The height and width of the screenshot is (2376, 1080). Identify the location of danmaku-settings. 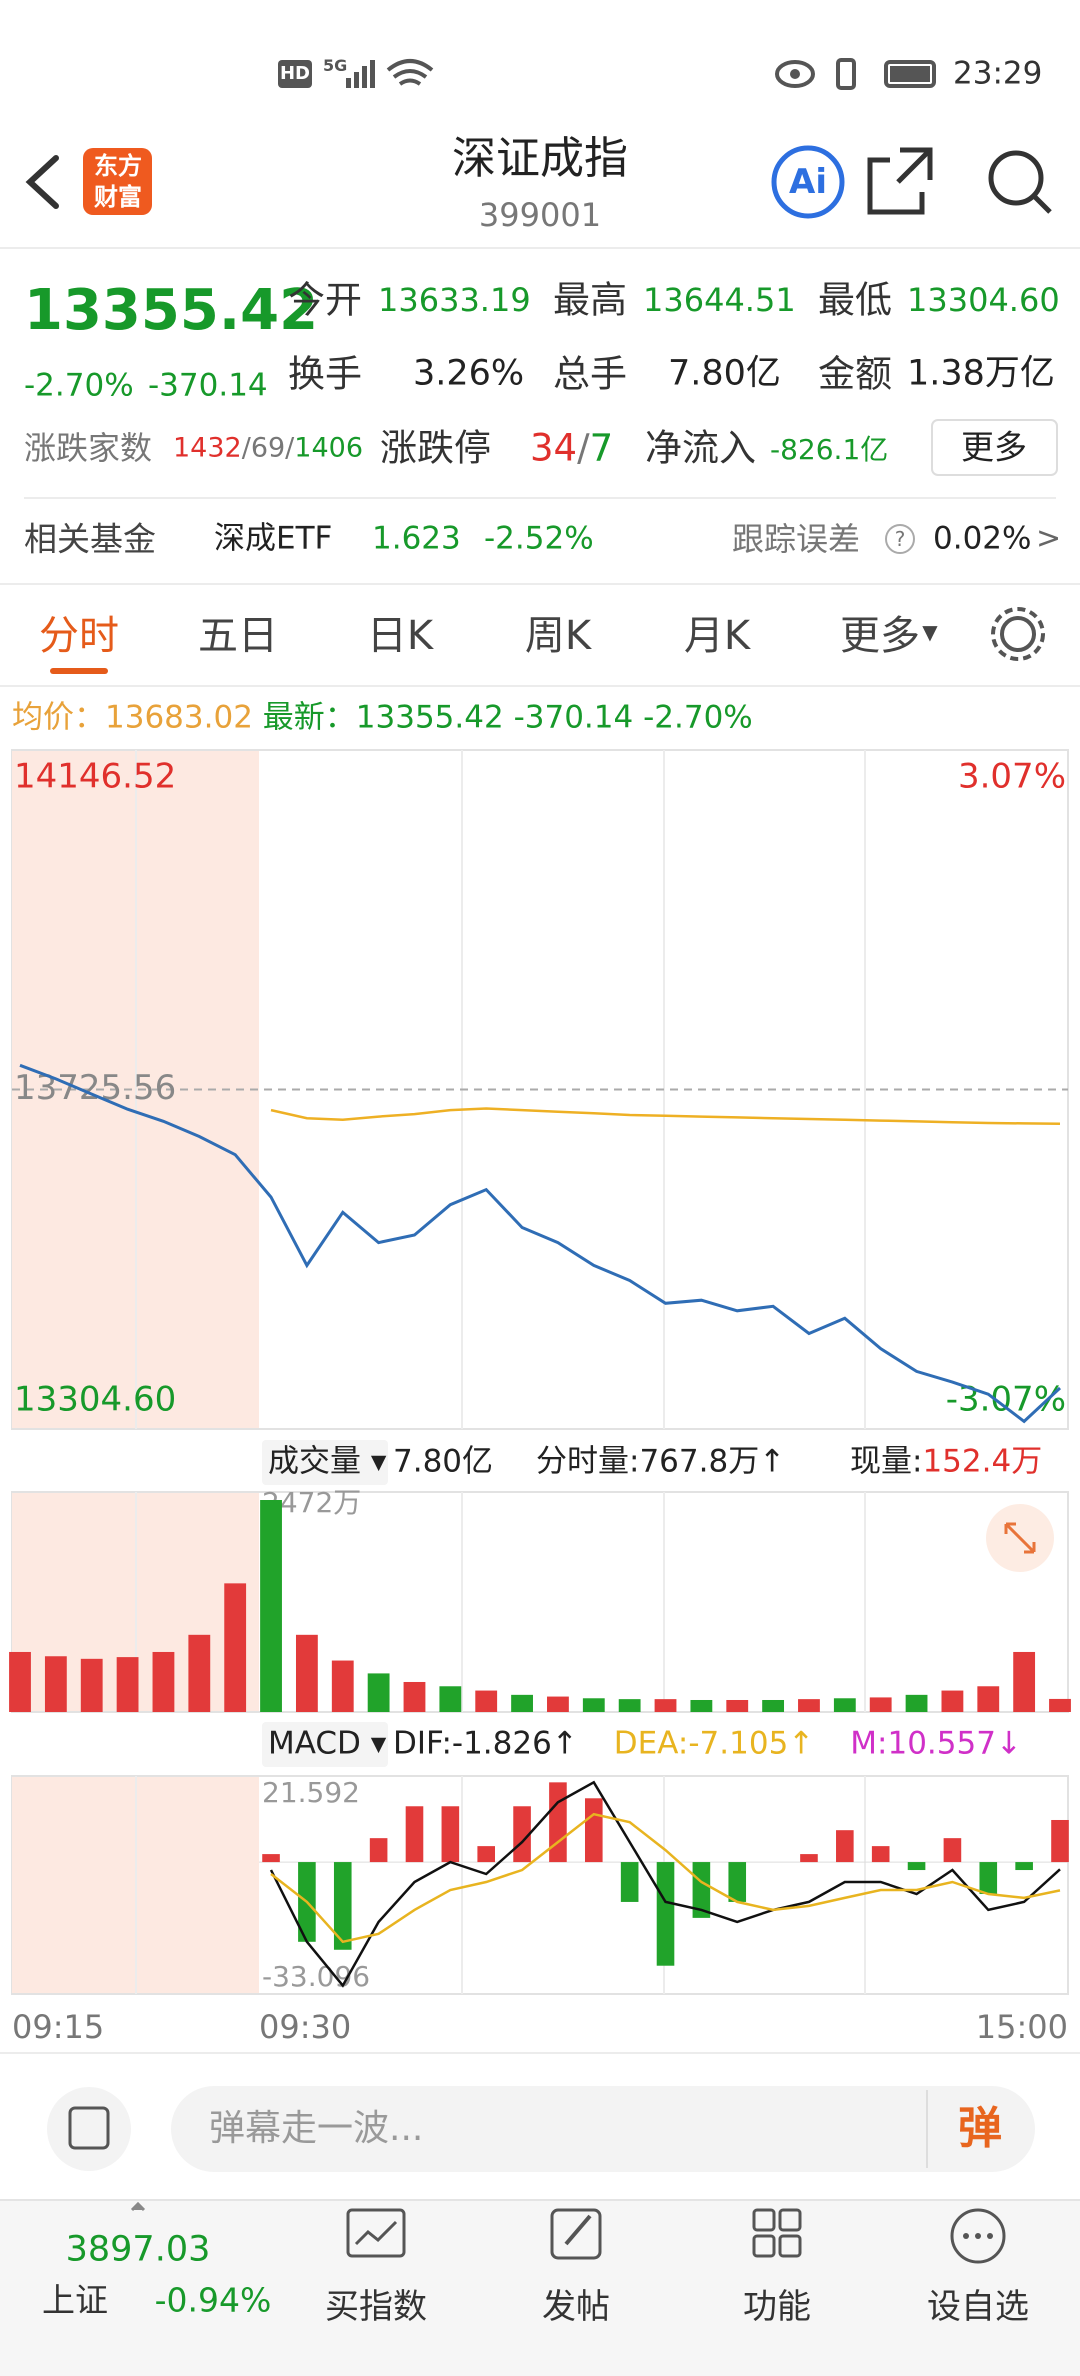
(89, 2129).